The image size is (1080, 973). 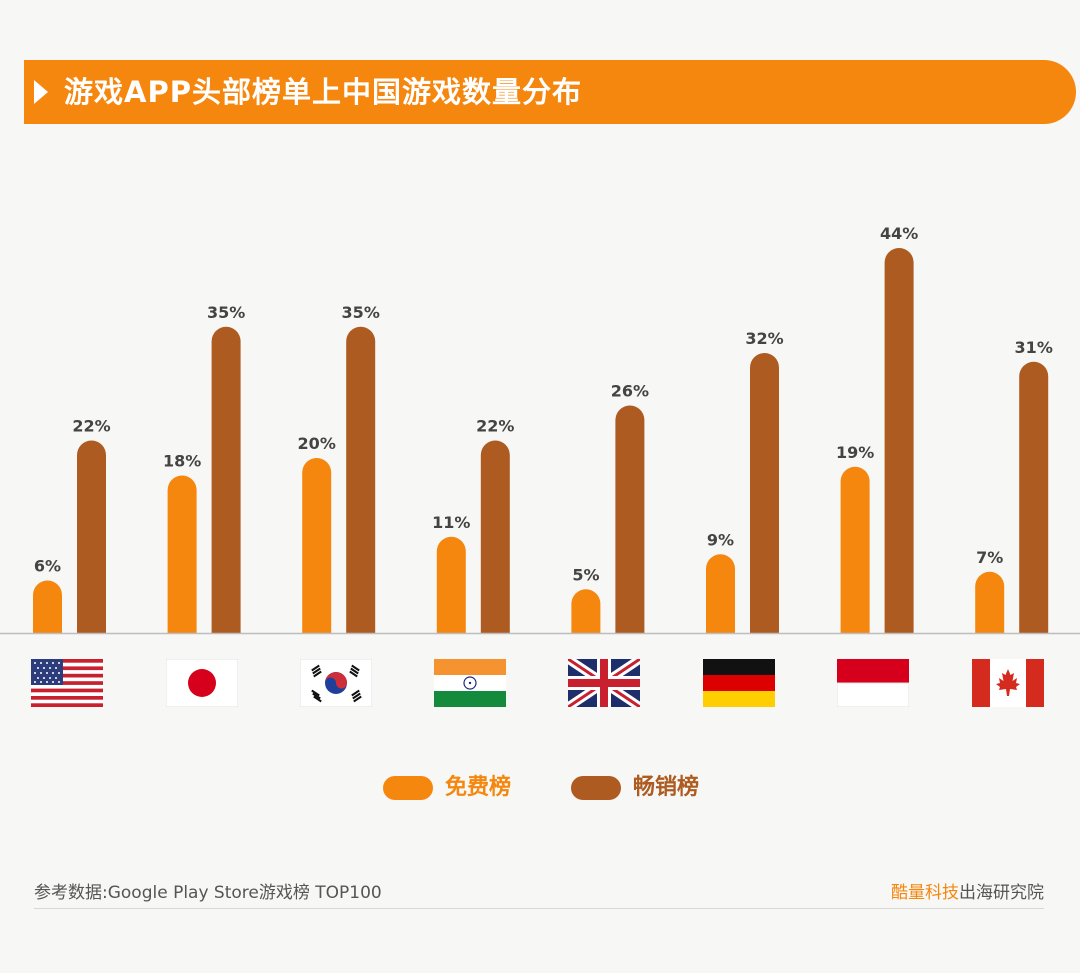 What do you see at coordinates (989, 557) in the screenshot?
I see `data-label-free-7: 7%` at bounding box center [989, 557].